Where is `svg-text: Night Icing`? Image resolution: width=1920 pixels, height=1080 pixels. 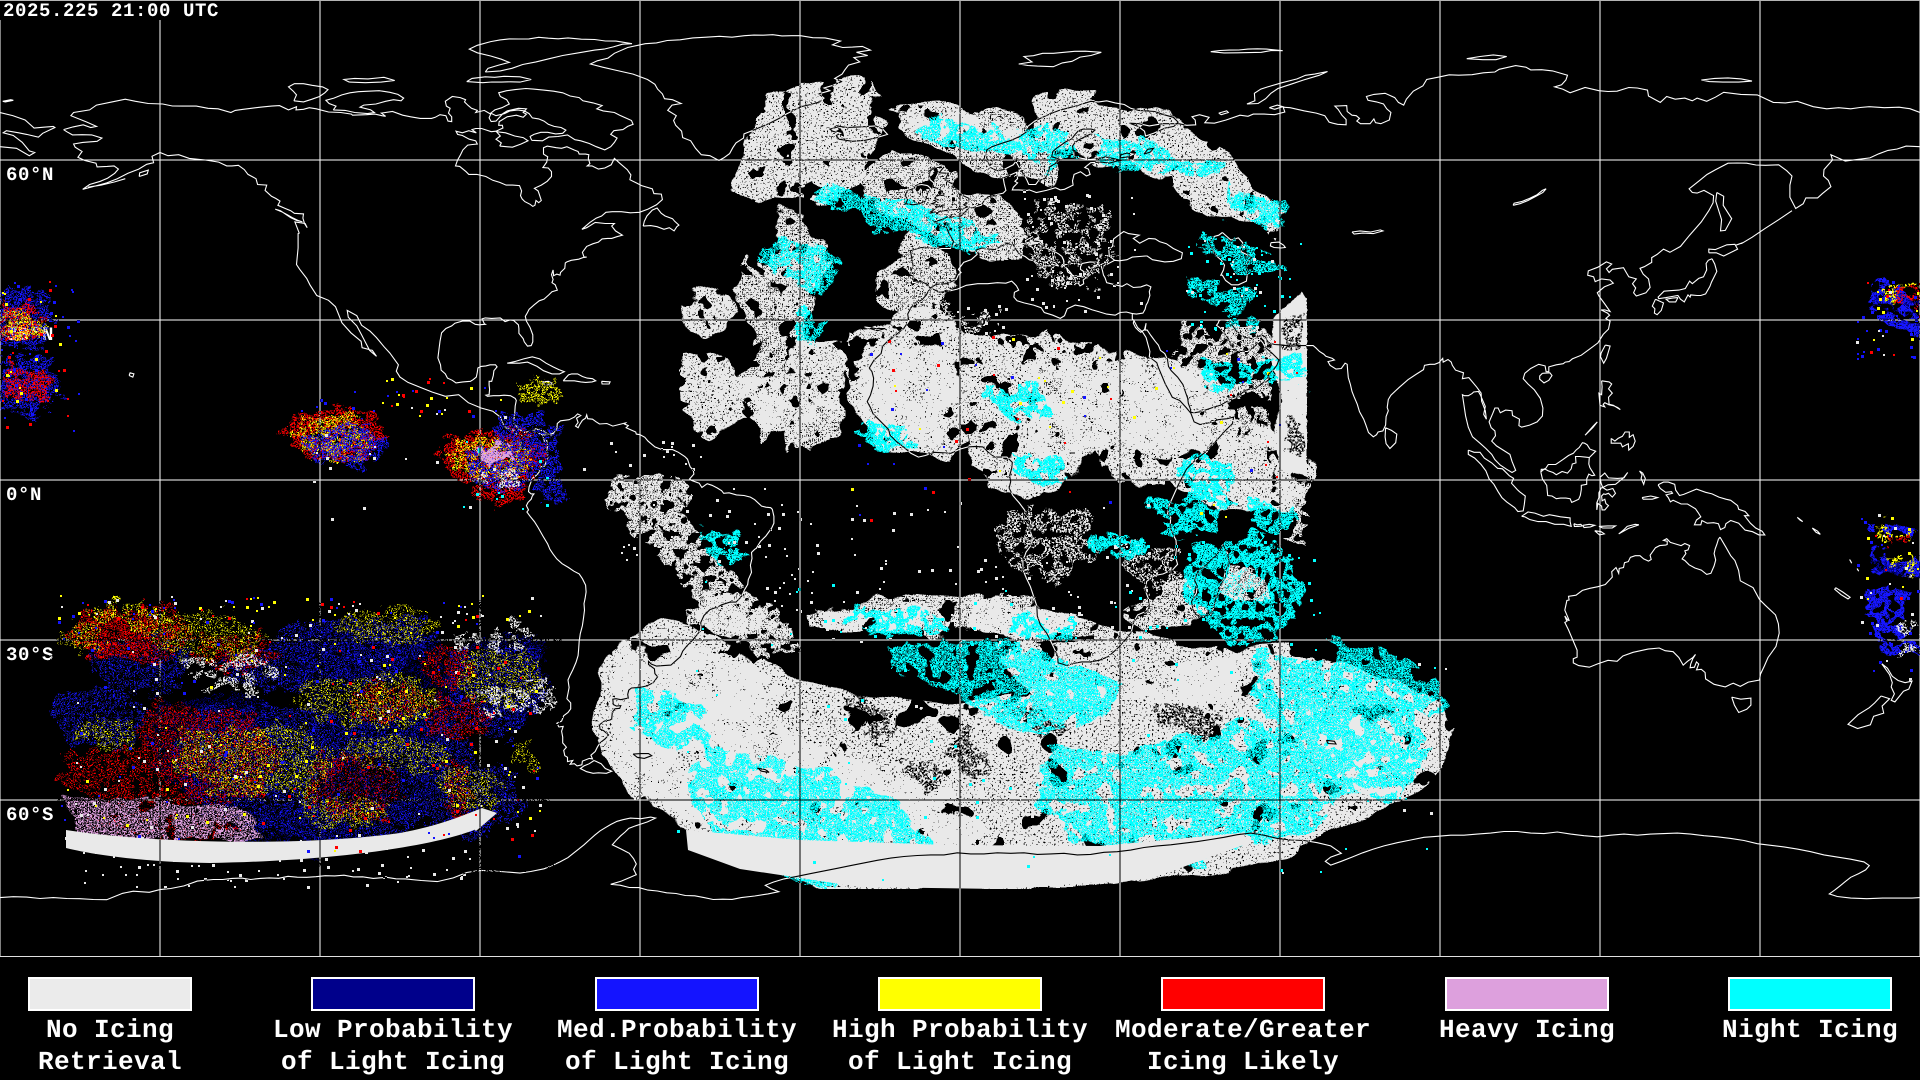
svg-text: Night Icing is located at coordinates (1810, 1030).